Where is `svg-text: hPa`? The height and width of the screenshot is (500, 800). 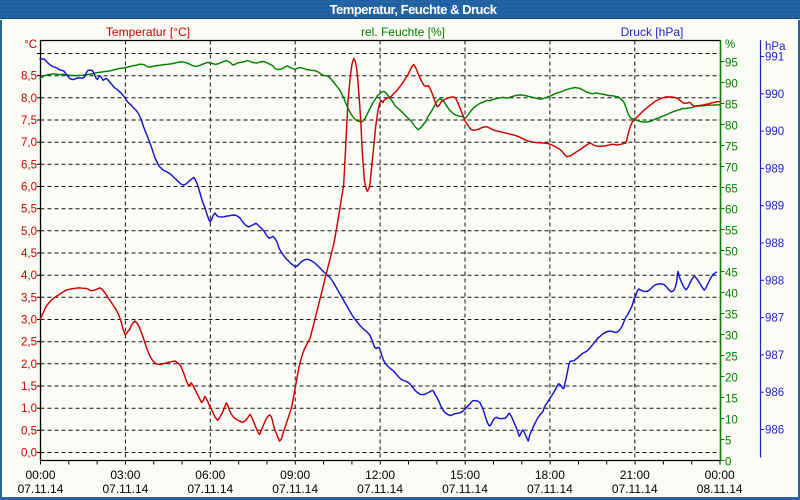
svg-text: hPa is located at coordinates (775, 47).